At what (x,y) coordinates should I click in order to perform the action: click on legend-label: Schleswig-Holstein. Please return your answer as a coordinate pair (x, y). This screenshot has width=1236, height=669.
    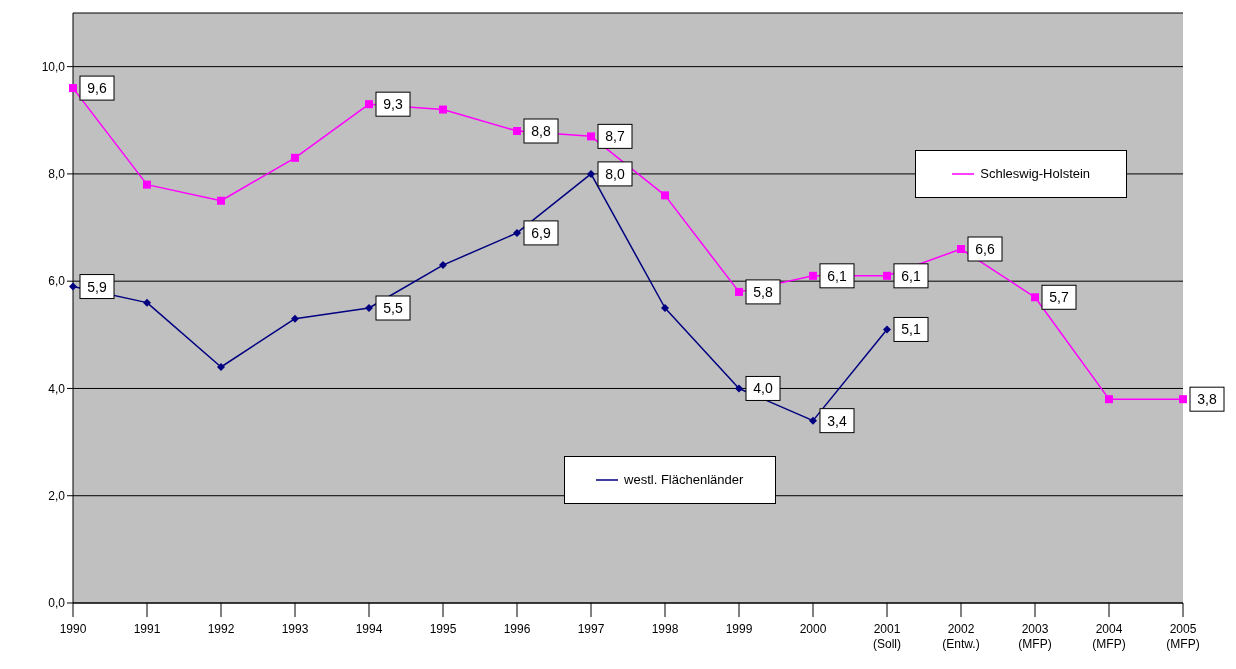
    Looking at the image, I should click on (1035, 174).